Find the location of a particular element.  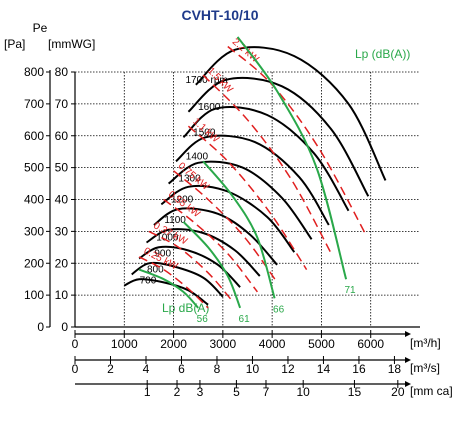

x-tick-m3s-label: 6 is located at coordinates (181, 369).